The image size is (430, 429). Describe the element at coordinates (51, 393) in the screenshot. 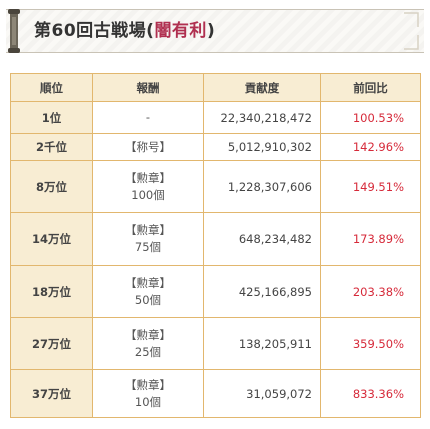

I see `rank-cell: 37万位` at that location.